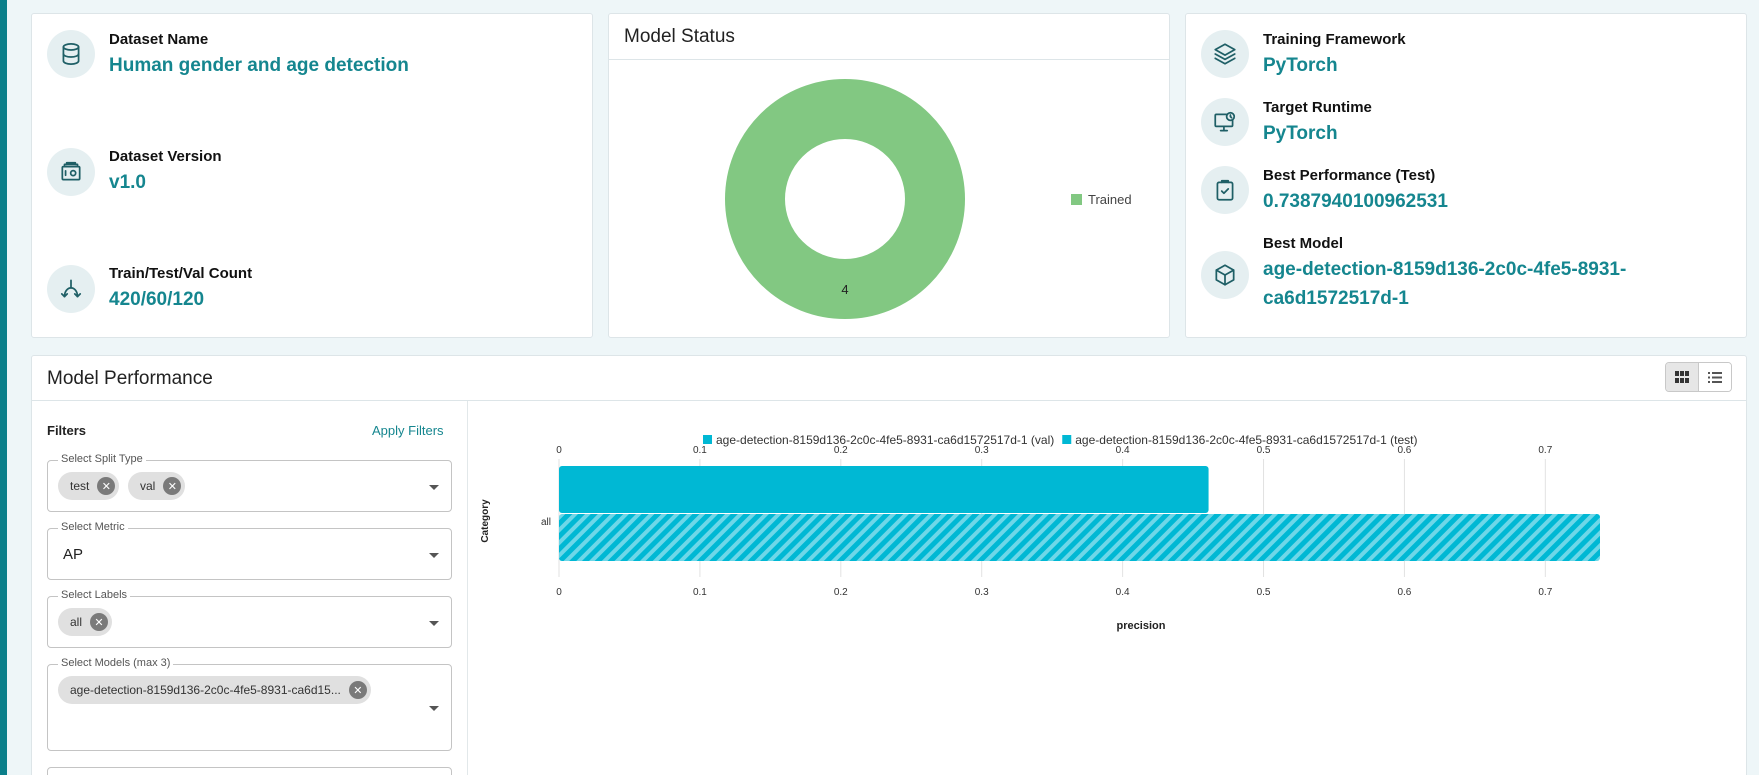  Describe the element at coordinates (76, 622) in the screenshot. I see `chip-all-label: all` at that location.